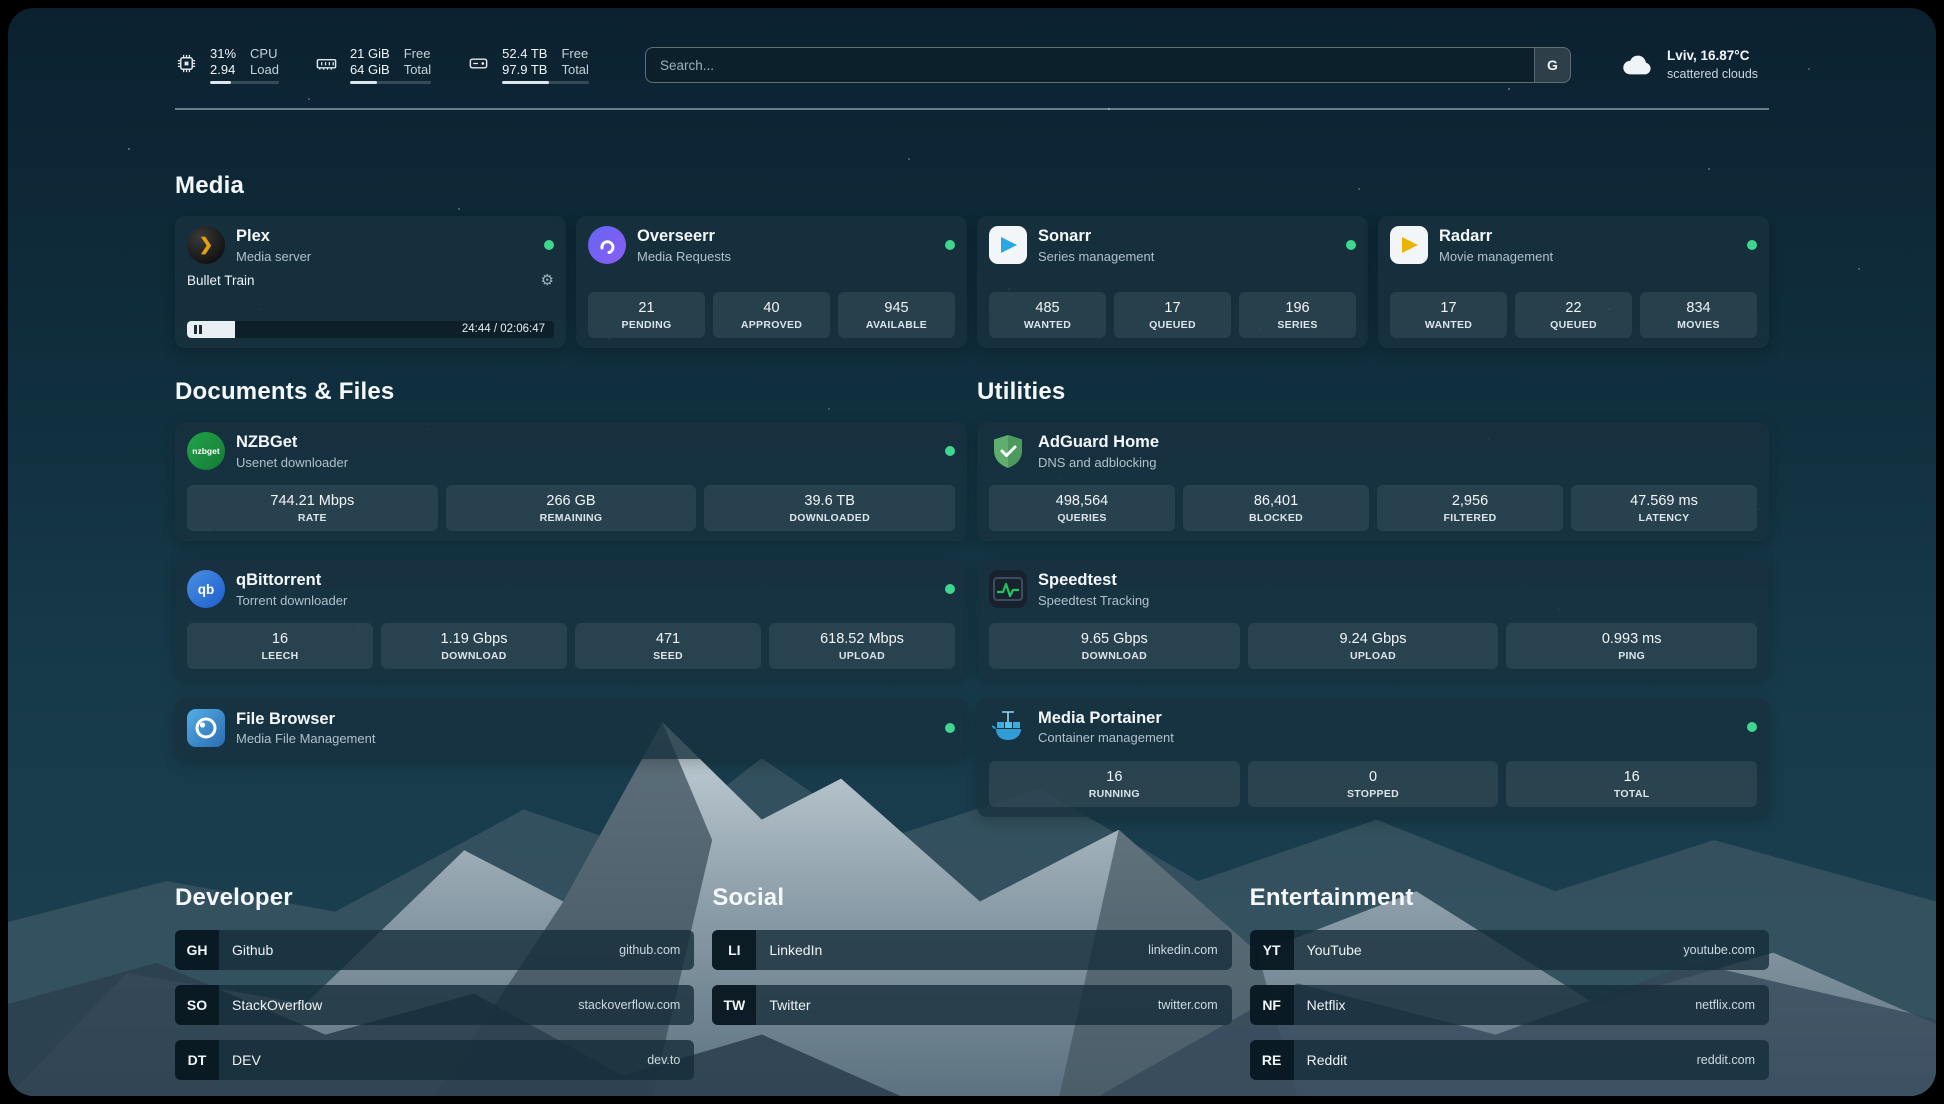  What do you see at coordinates (246, 1059) in the screenshot?
I see `bookmark-name: DEV` at bounding box center [246, 1059].